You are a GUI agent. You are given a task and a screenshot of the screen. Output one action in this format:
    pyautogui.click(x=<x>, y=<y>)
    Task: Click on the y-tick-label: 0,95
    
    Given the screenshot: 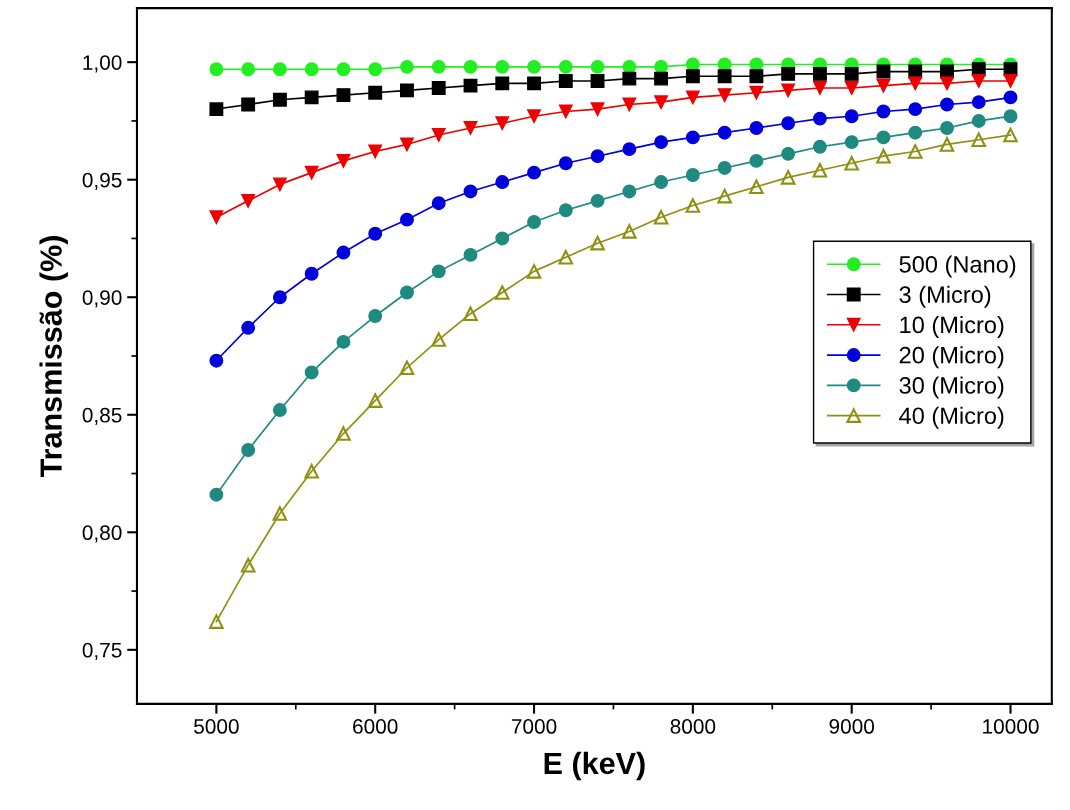 What is the action you would take?
    pyautogui.click(x=102, y=181)
    